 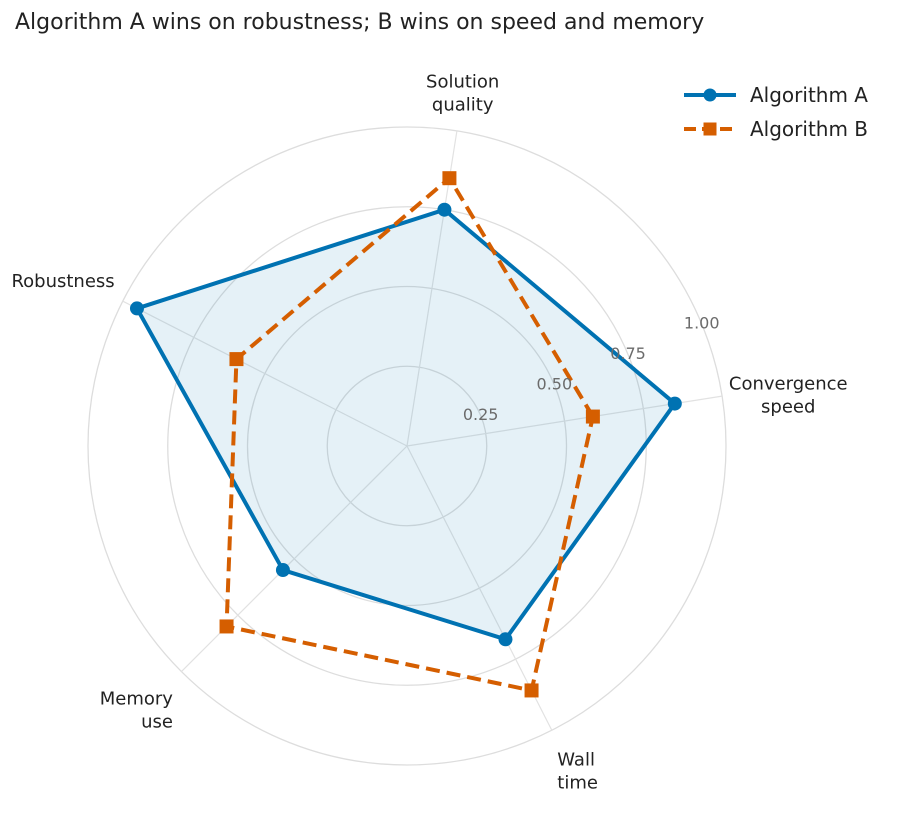 I want to click on legend-item-b: Algorithm B, so click(x=776, y=129).